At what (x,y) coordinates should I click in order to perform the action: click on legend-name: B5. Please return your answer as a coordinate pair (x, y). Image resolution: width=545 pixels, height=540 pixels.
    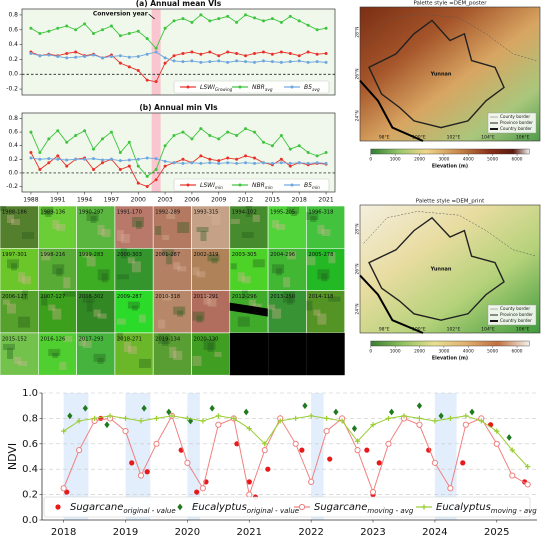
    Looking at the image, I should click on (308, 185).